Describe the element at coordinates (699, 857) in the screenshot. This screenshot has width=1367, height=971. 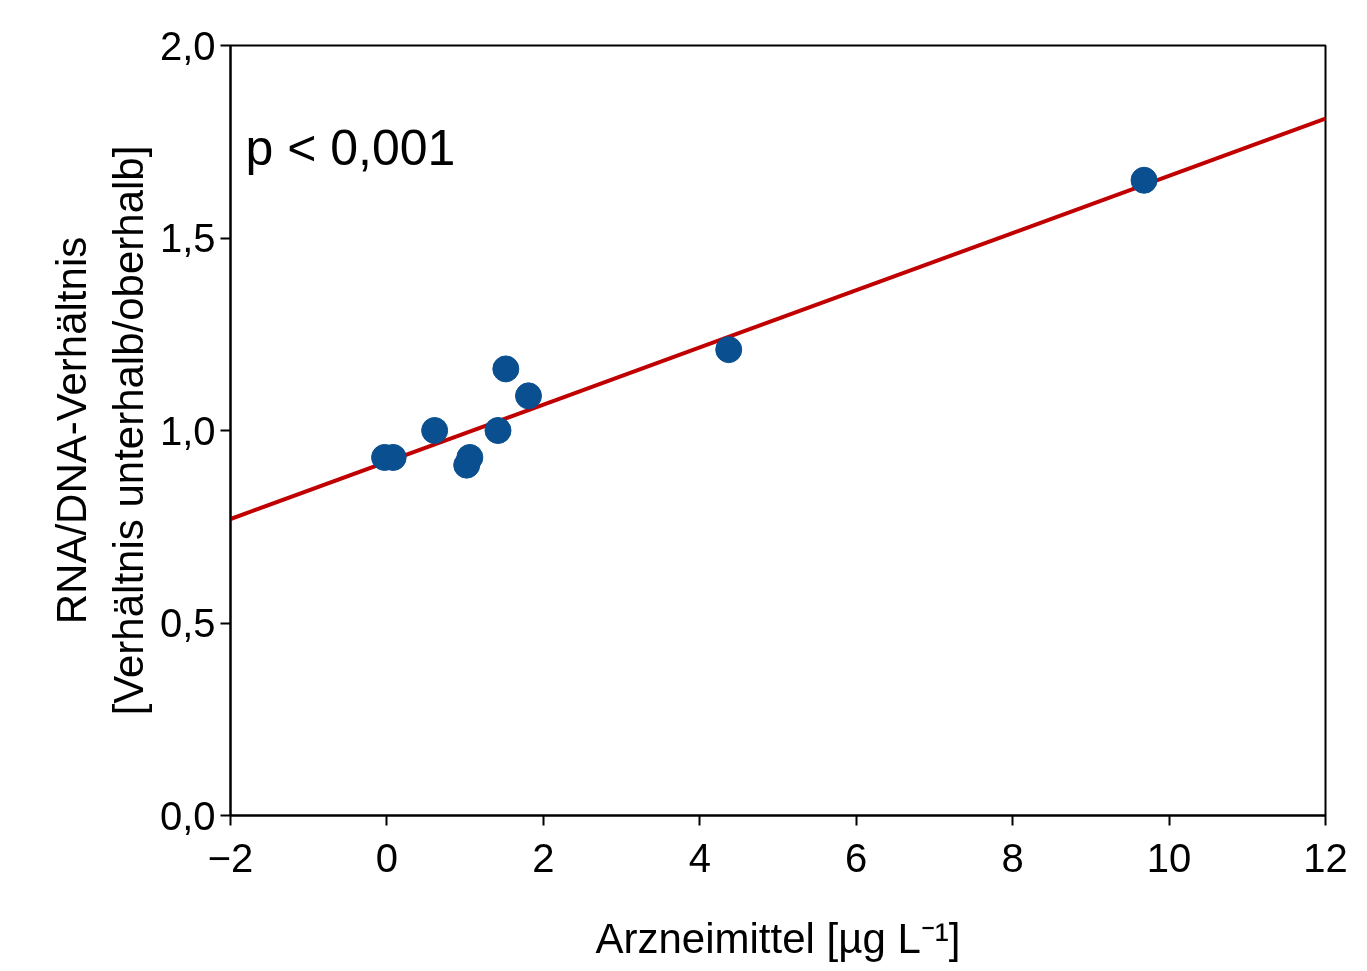
I see `x-tick-label: 4` at that location.